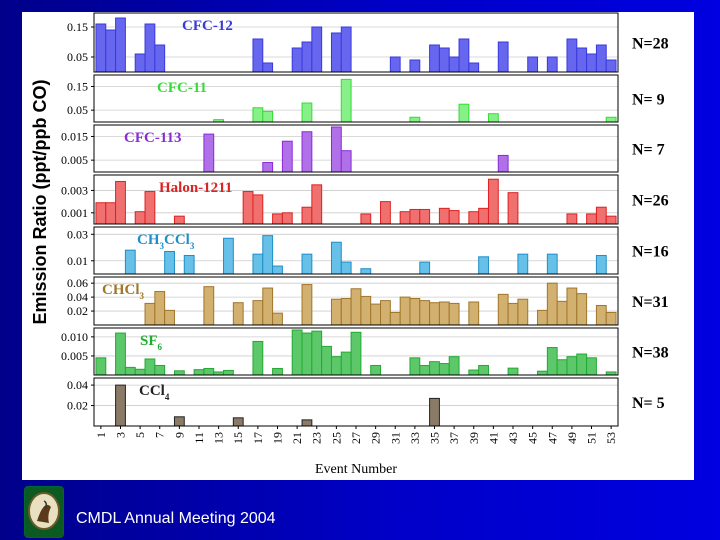 The image size is (720, 540). Describe the element at coordinates (120, 435) in the screenshot. I see `x-tick-label: 3` at that location.